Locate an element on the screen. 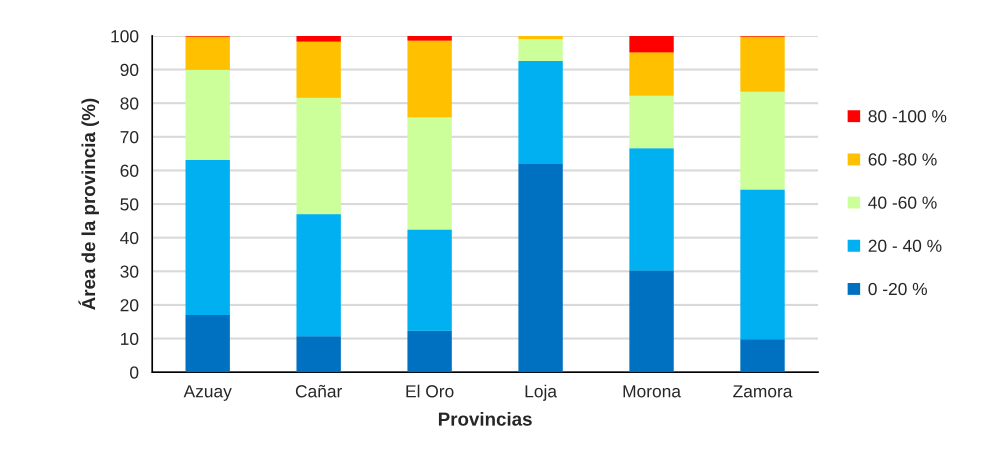  legend-label: 40 -60 % is located at coordinates (902, 202).